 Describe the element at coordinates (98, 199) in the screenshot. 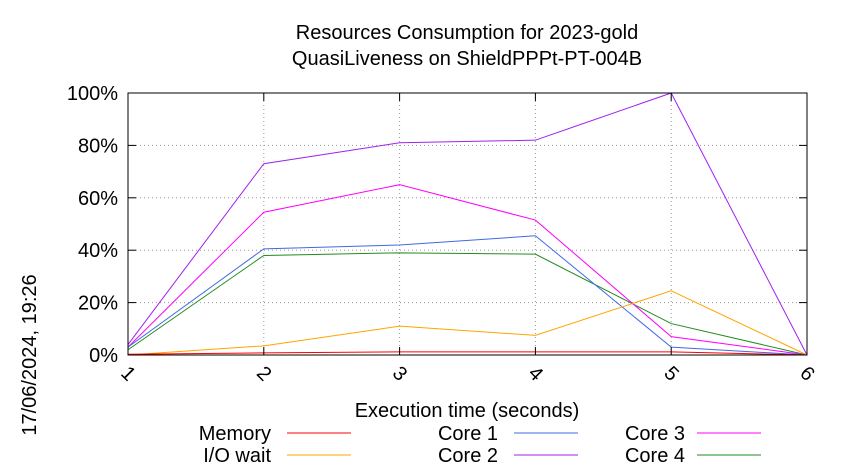

I see `y-tick-label: 60%` at that location.